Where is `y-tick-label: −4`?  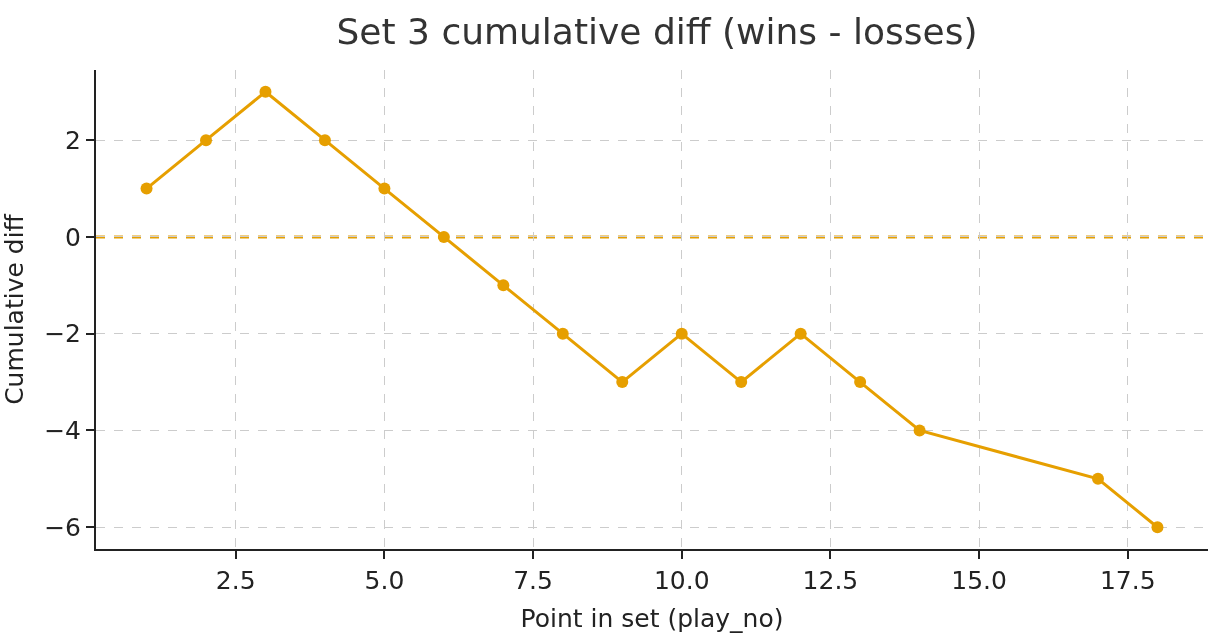 y-tick-label: −4 is located at coordinates (62, 431).